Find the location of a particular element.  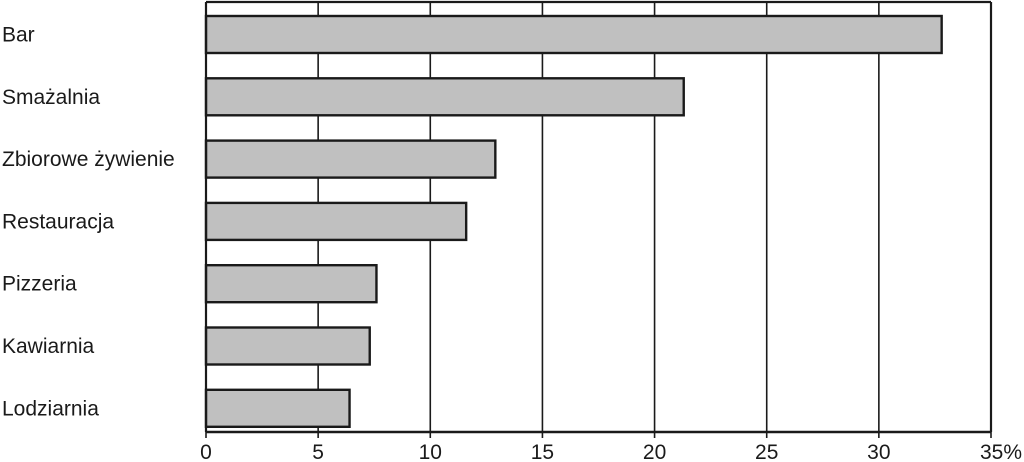

category-label-2: Smażalnia is located at coordinates (51, 97).